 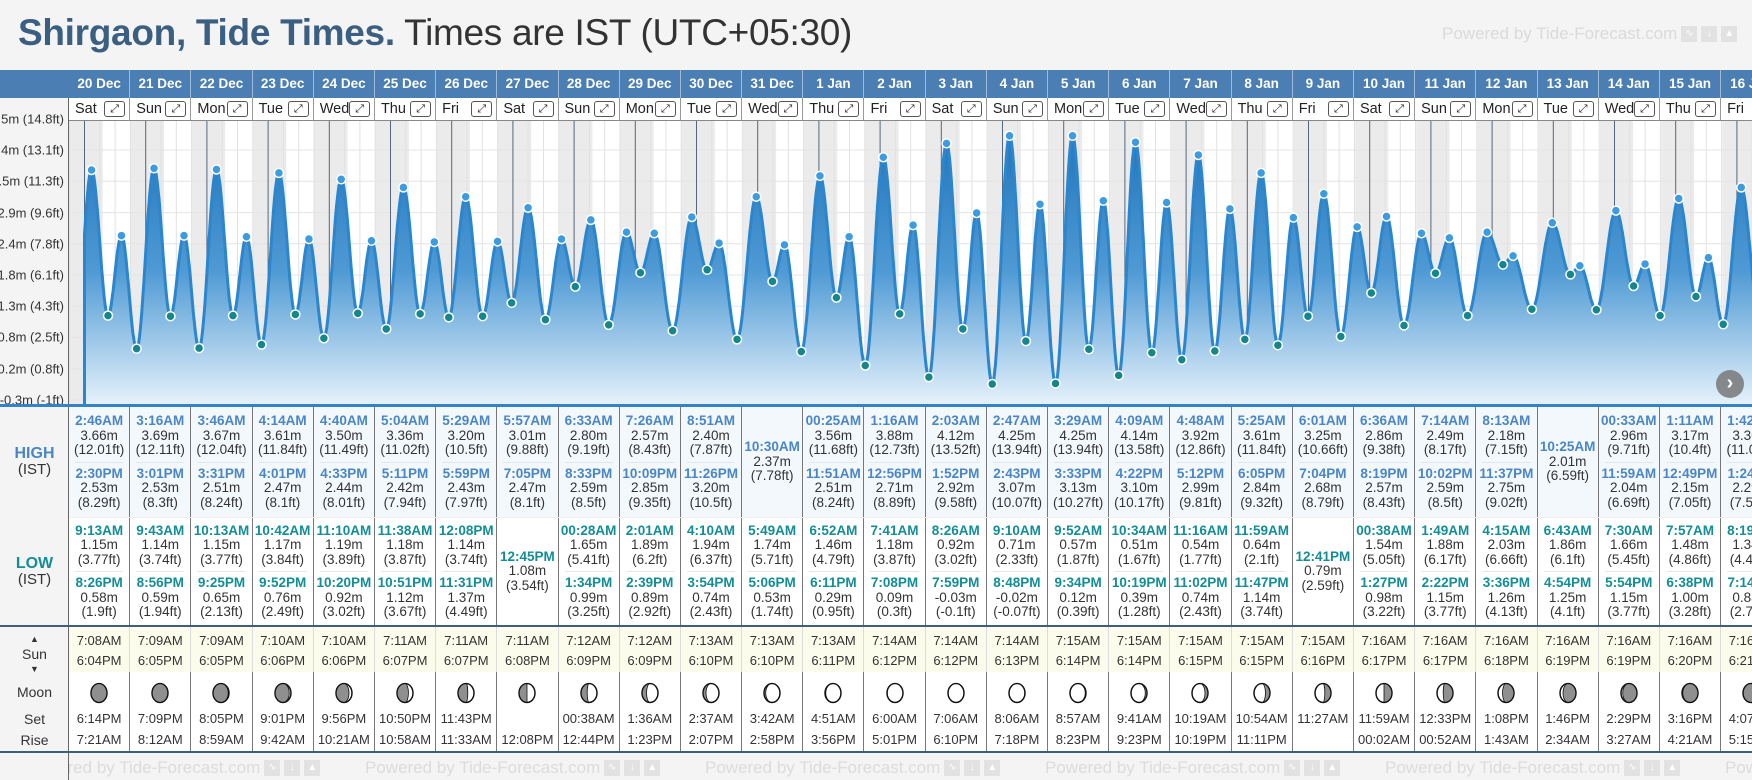 I want to click on sun-cell: 7:16AM 6:20PM, so click(x=1691, y=649).